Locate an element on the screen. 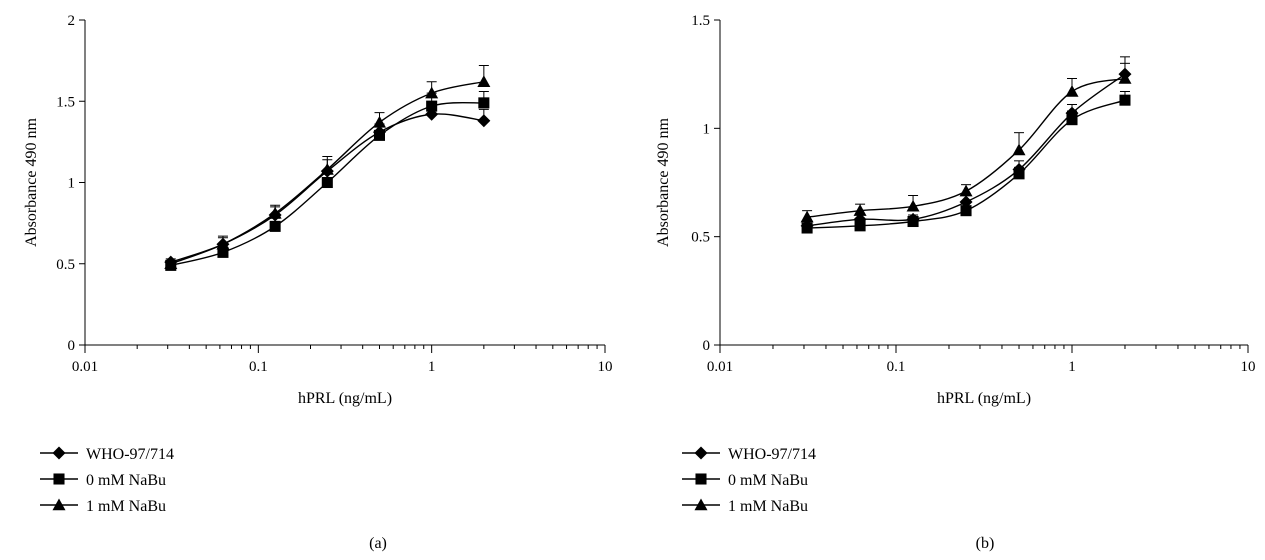  panel-caption: (b) is located at coordinates (985, 543).